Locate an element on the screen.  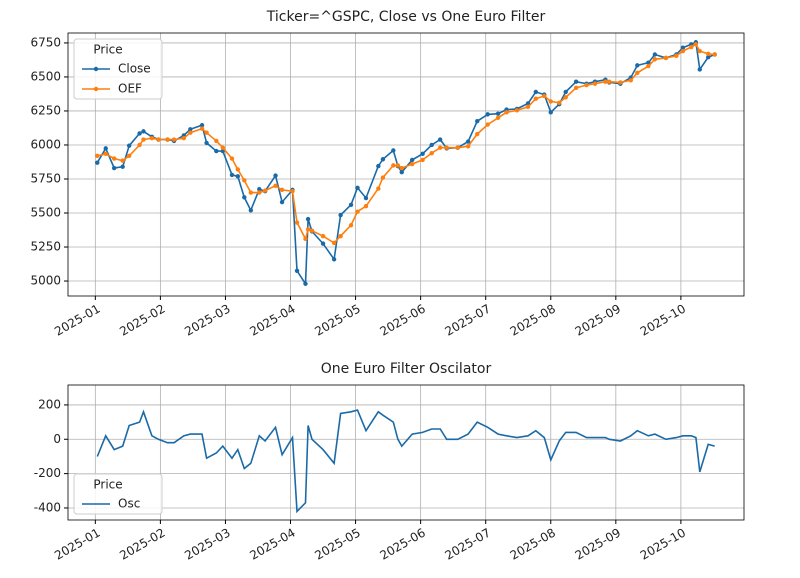
y-tick-label: 0 is located at coordinates (57, 439).